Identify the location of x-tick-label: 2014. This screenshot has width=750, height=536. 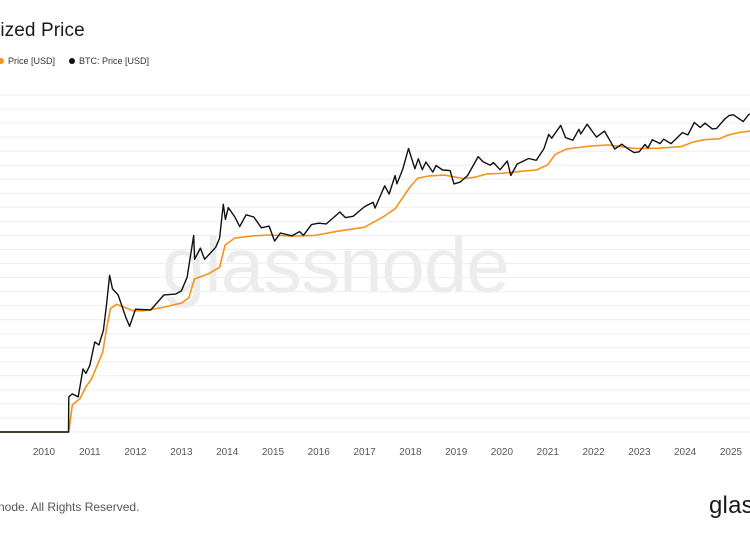
(227, 452).